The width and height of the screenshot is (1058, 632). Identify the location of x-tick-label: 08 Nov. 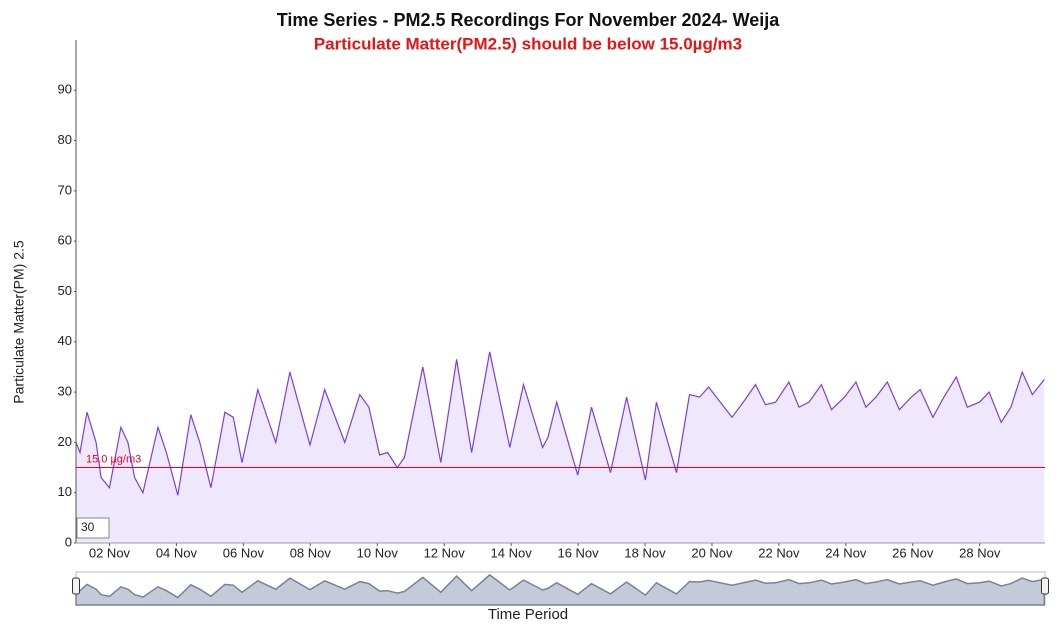
(311, 552).